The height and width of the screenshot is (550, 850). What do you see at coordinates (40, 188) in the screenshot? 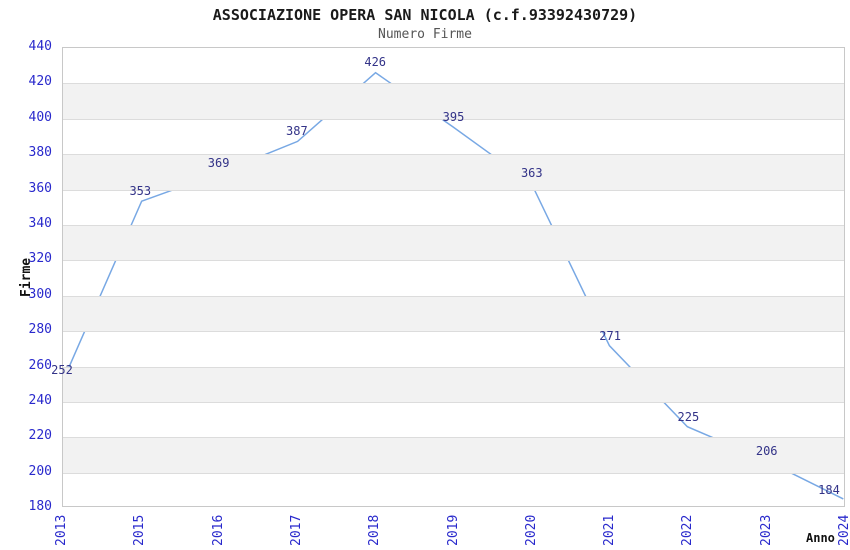
I see `y-tick-label: 360` at bounding box center [40, 188].